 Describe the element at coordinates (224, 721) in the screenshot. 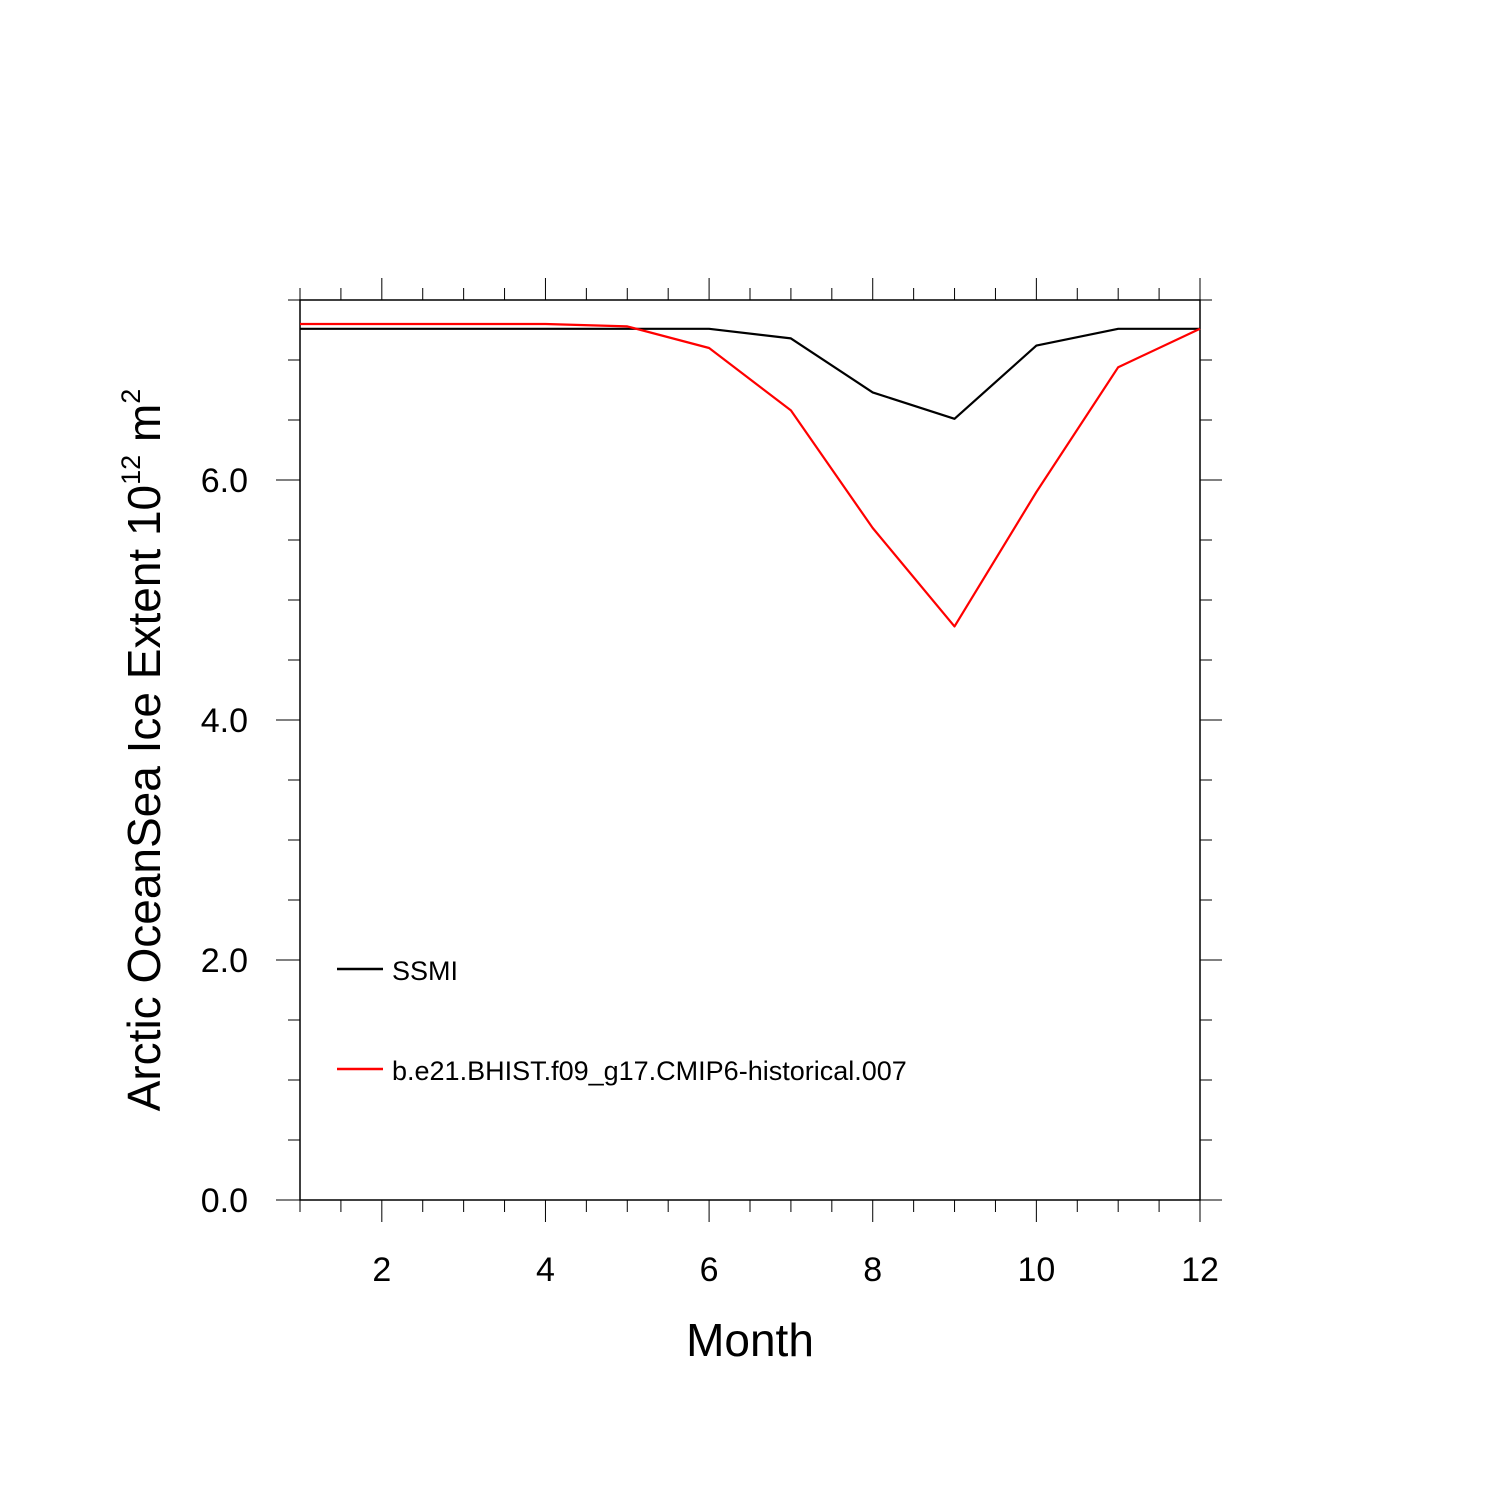

I see `y-tick-label: 4.0` at that location.